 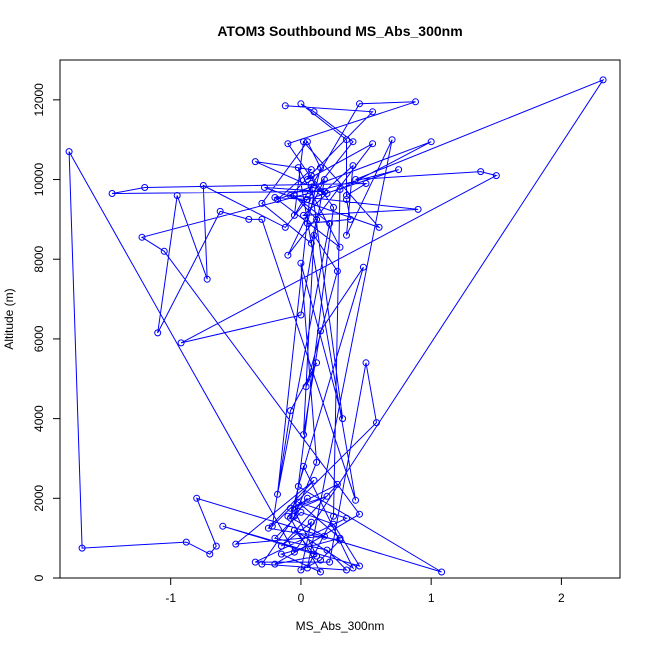 I want to click on x-axis: -1 0 1 2, so click(x=365, y=591).